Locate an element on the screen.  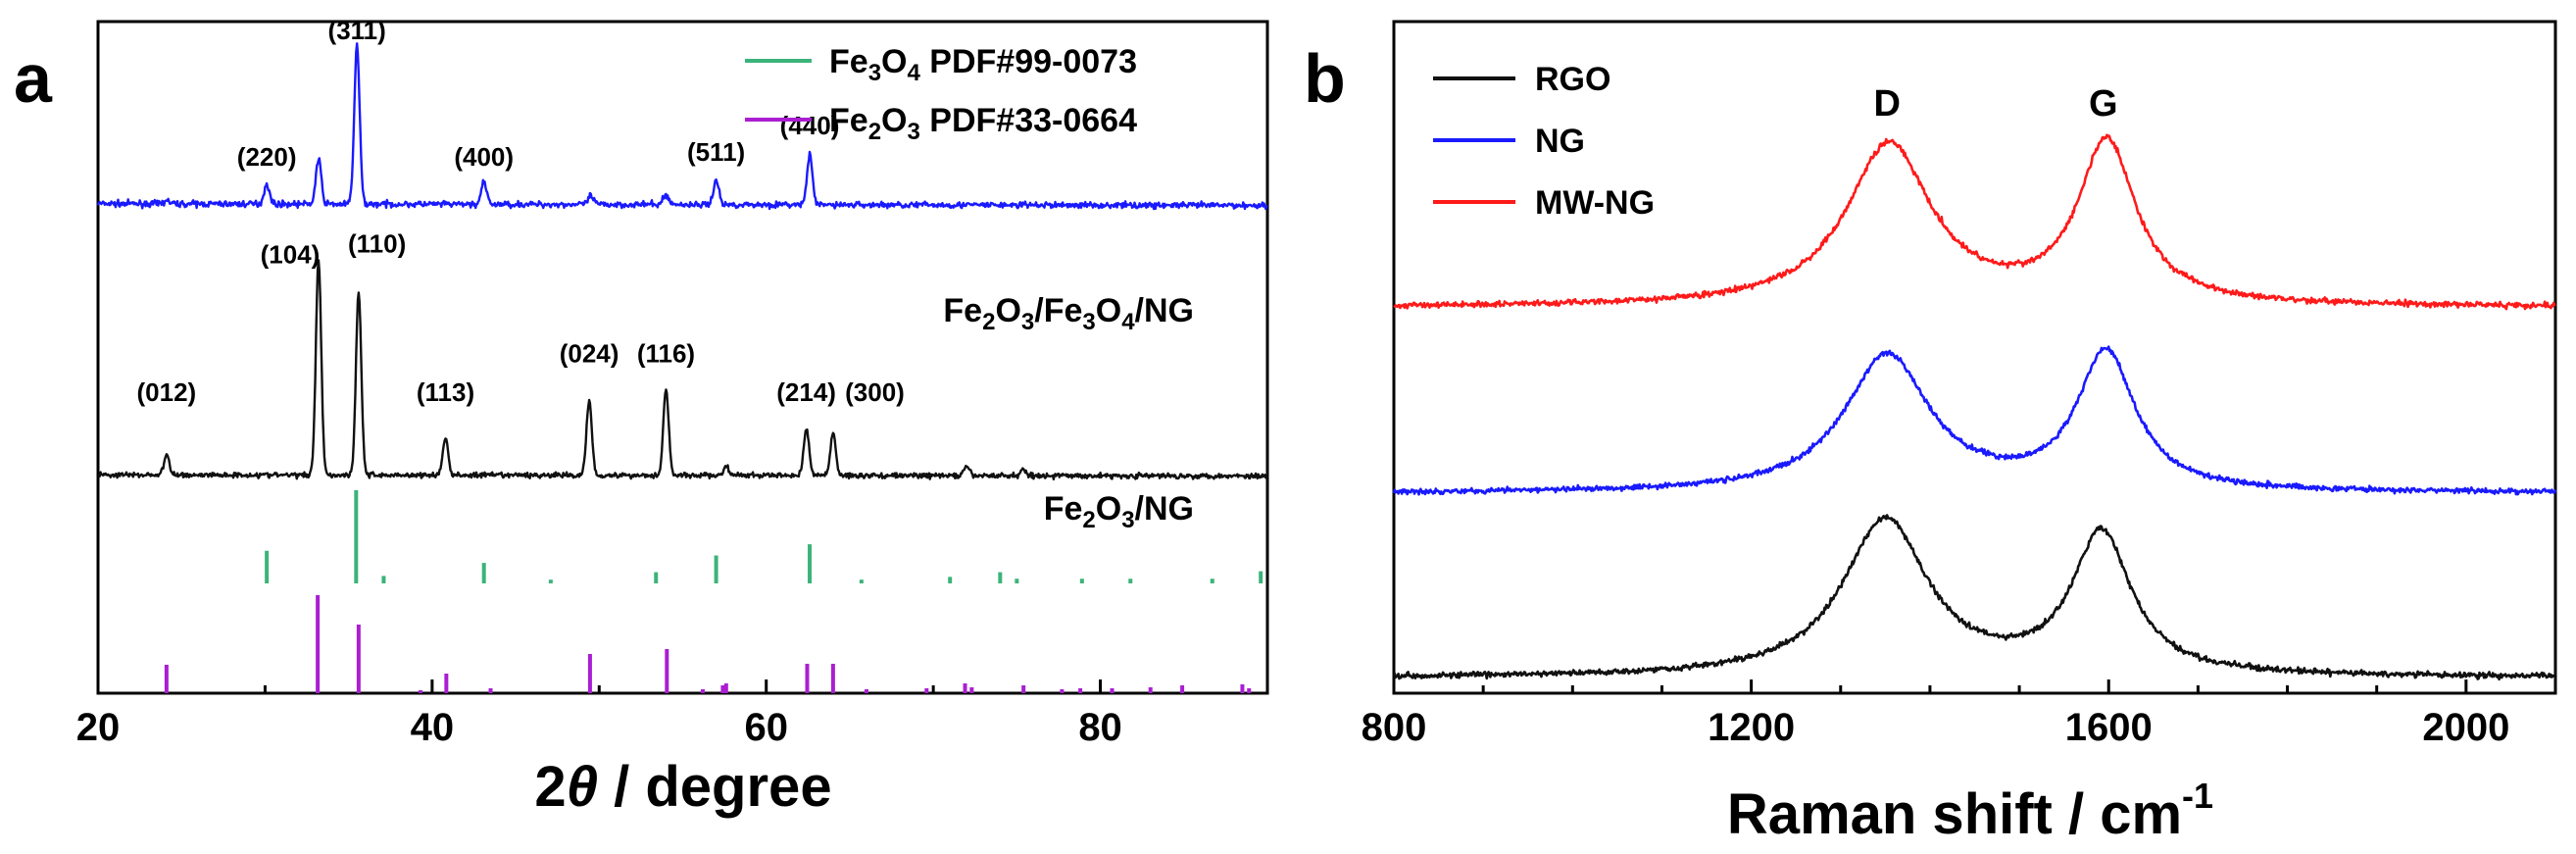
miller-index-label: (116) is located at coordinates (666, 354).